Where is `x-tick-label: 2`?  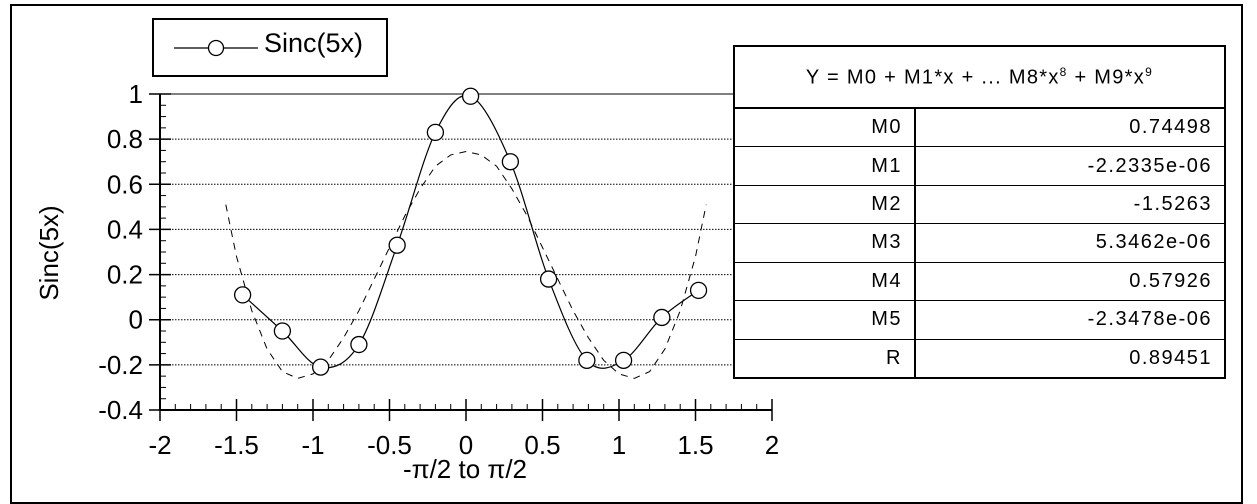
x-tick-label: 2 is located at coordinates (772, 445).